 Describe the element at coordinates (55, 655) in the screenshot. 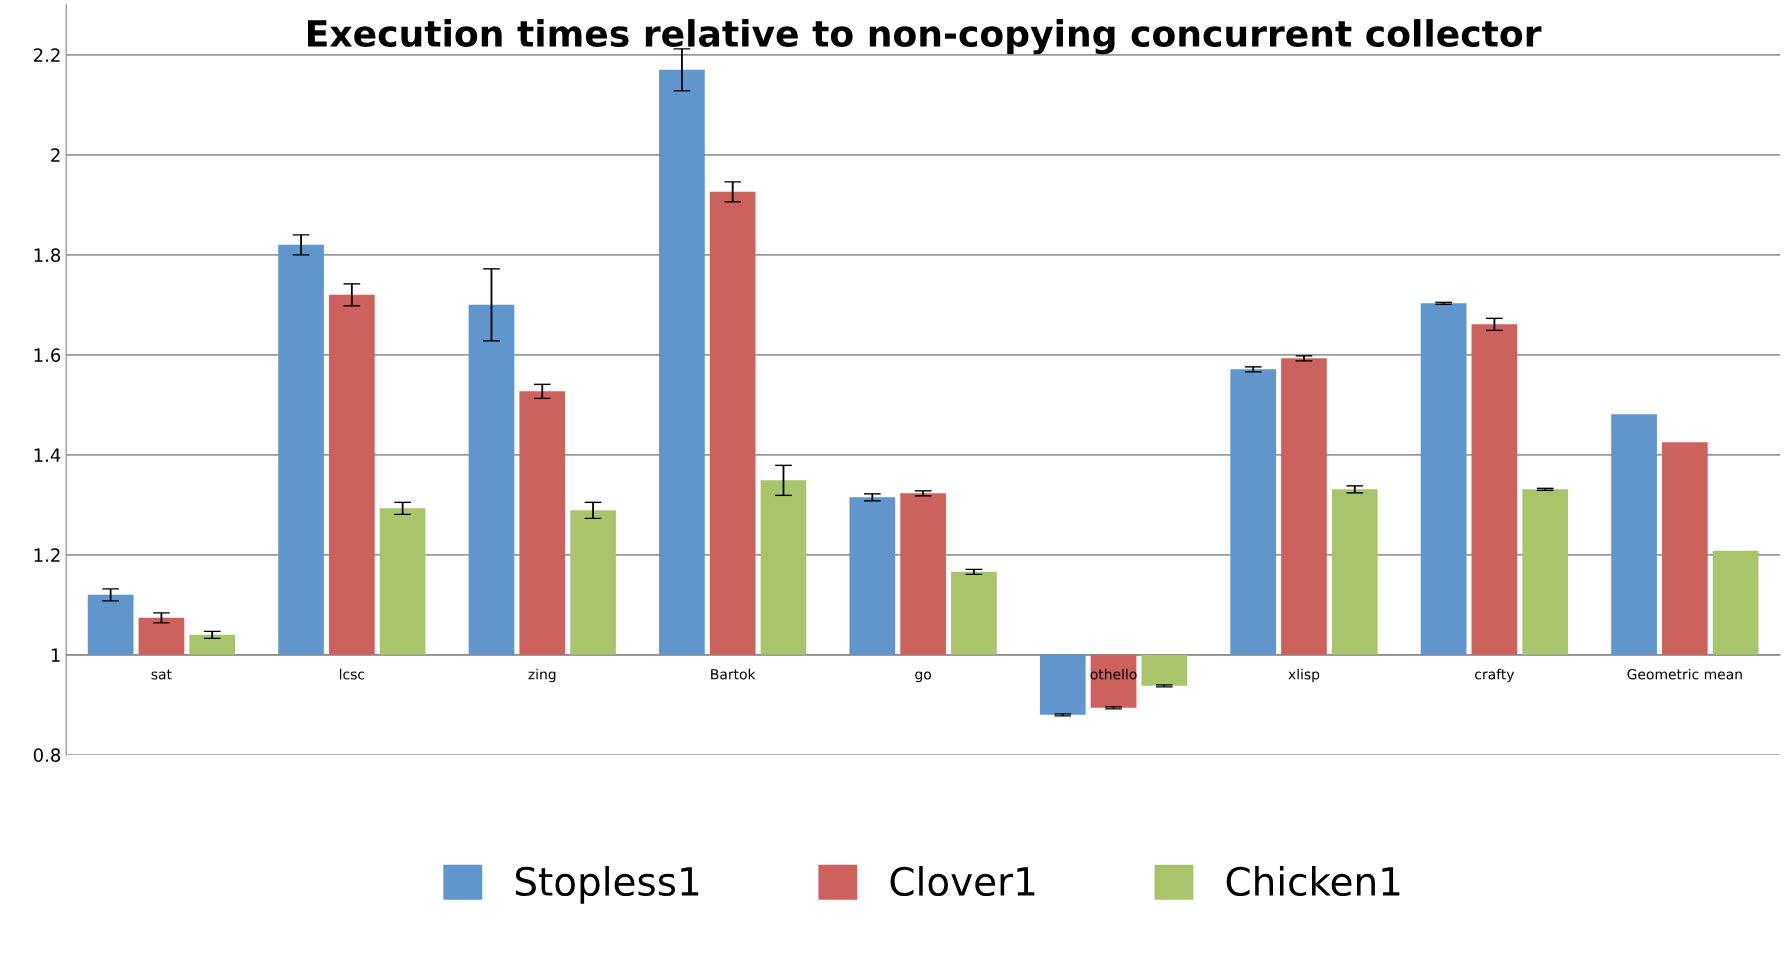

I see `y-tick-label: 1` at that location.